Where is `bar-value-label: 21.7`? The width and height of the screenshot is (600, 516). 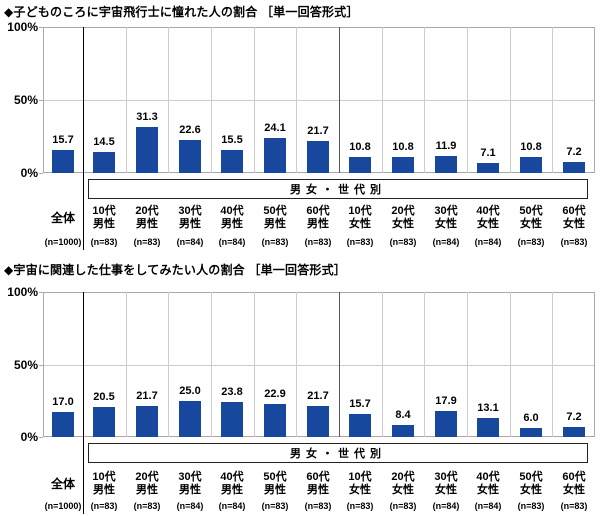
bar-value-label: 21.7 is located at coordinates (318, 131).